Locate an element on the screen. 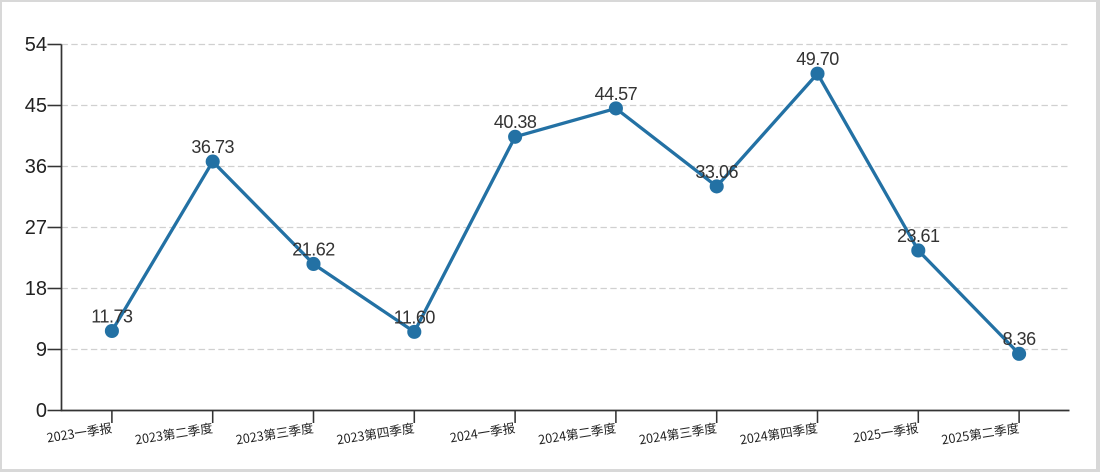 The width and height of the screenshot is (1100, 472). svg-text: 9 is located at coordinates (41, 350).